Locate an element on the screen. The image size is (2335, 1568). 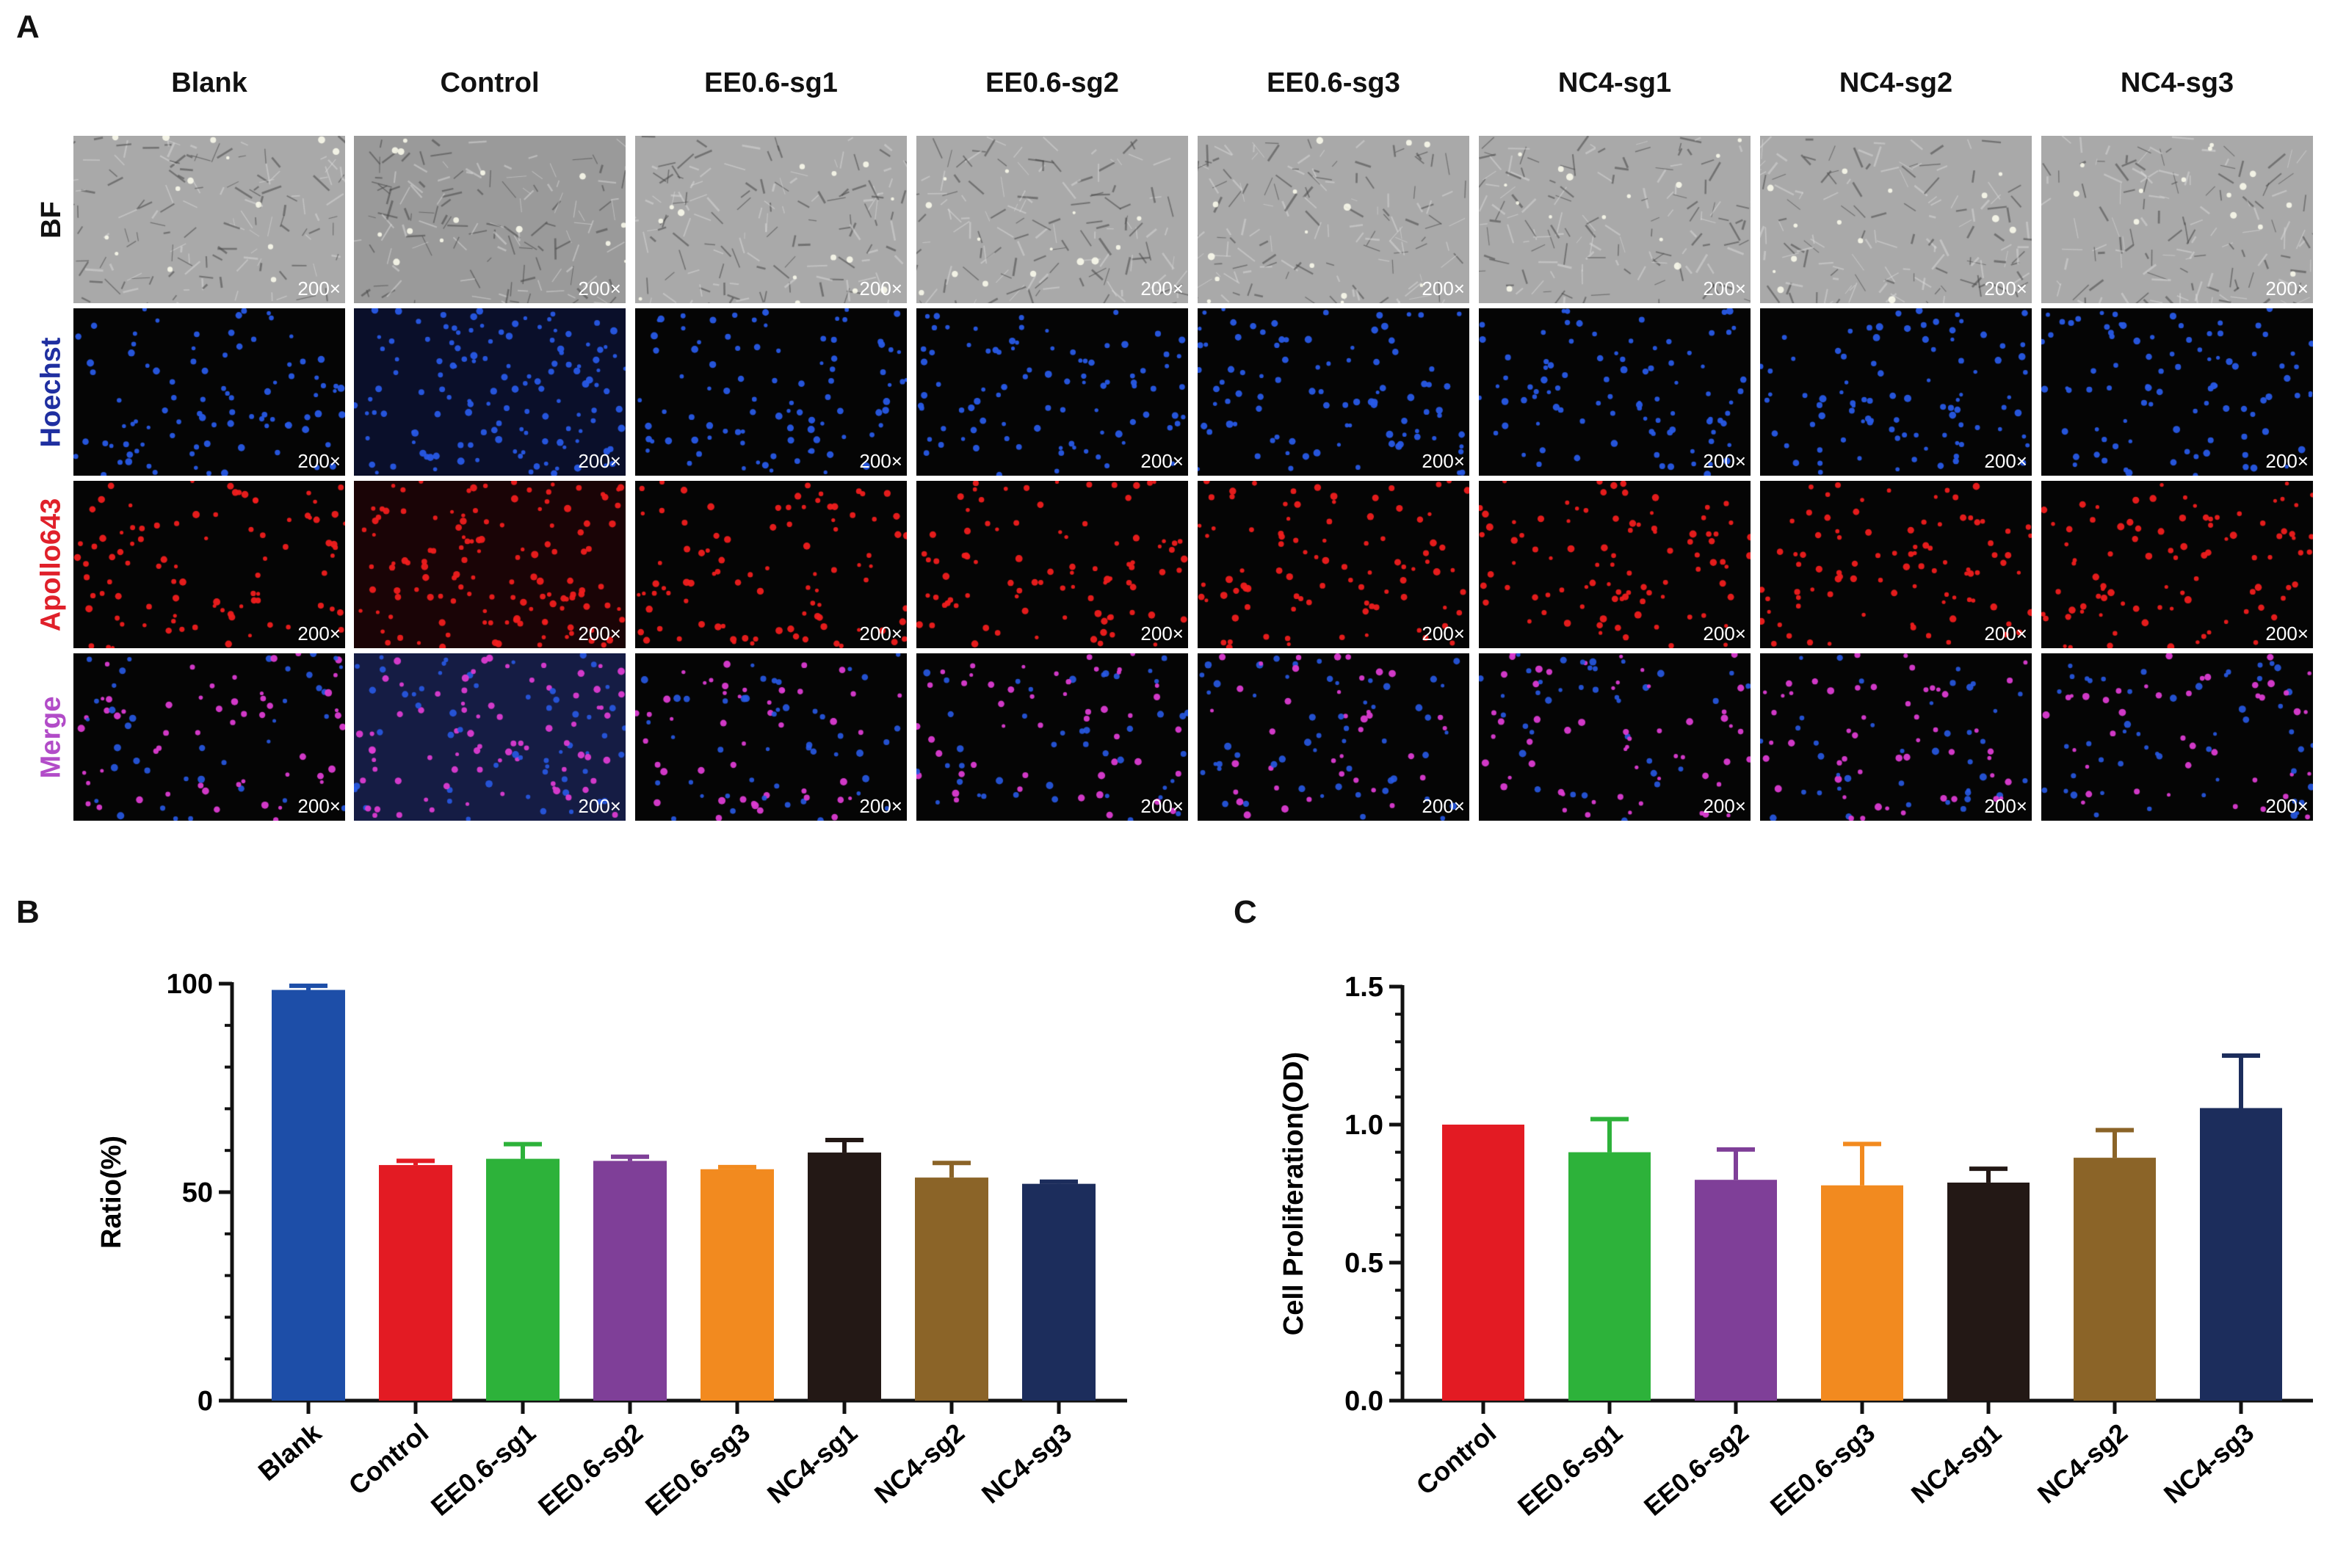
micrograph-apollo-0: 200× is located at coordinates (209, 564).